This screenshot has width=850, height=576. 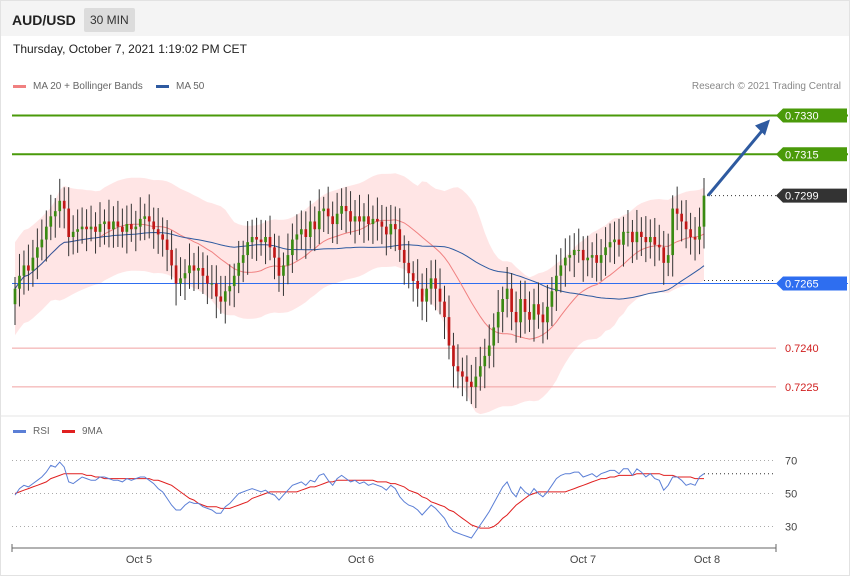 What do you see at coordinates (707, 560) in the screenshot?
I see `x-tick-label: Oct 8` at bounding box center [707, 560].